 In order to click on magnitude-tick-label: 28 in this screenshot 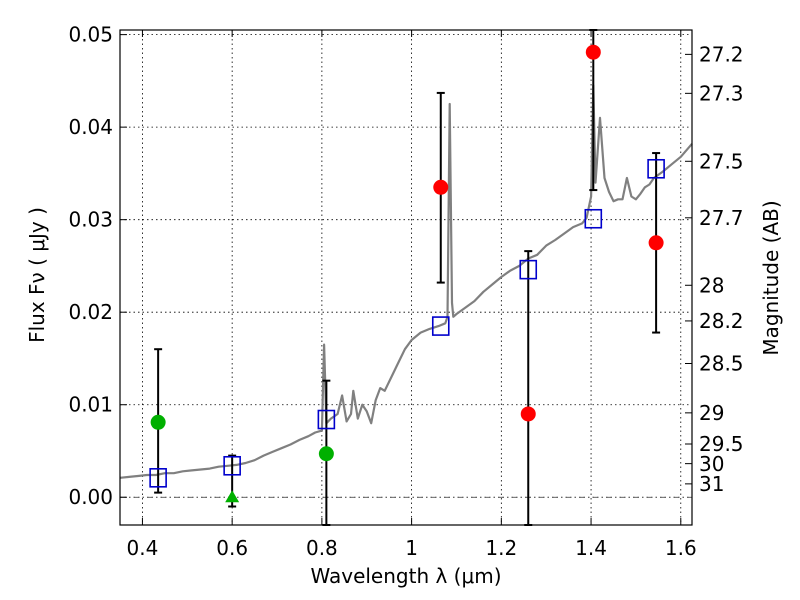, I will do `click(711, 285)`.